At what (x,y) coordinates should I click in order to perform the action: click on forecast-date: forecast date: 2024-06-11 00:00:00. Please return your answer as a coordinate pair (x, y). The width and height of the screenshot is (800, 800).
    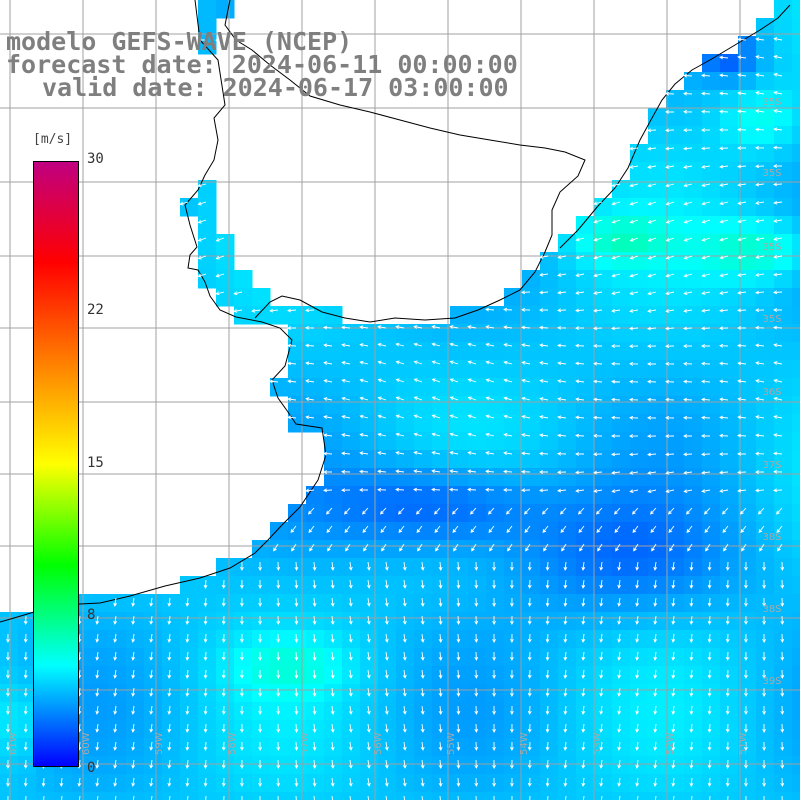
    Looking at the image, I should click on (262, 64).